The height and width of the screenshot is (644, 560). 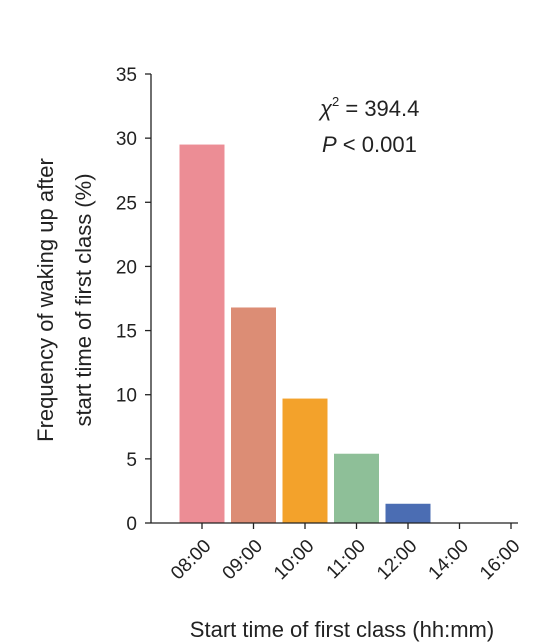 I want to click on y-tick-label: 25, so click(x=126, y=203).